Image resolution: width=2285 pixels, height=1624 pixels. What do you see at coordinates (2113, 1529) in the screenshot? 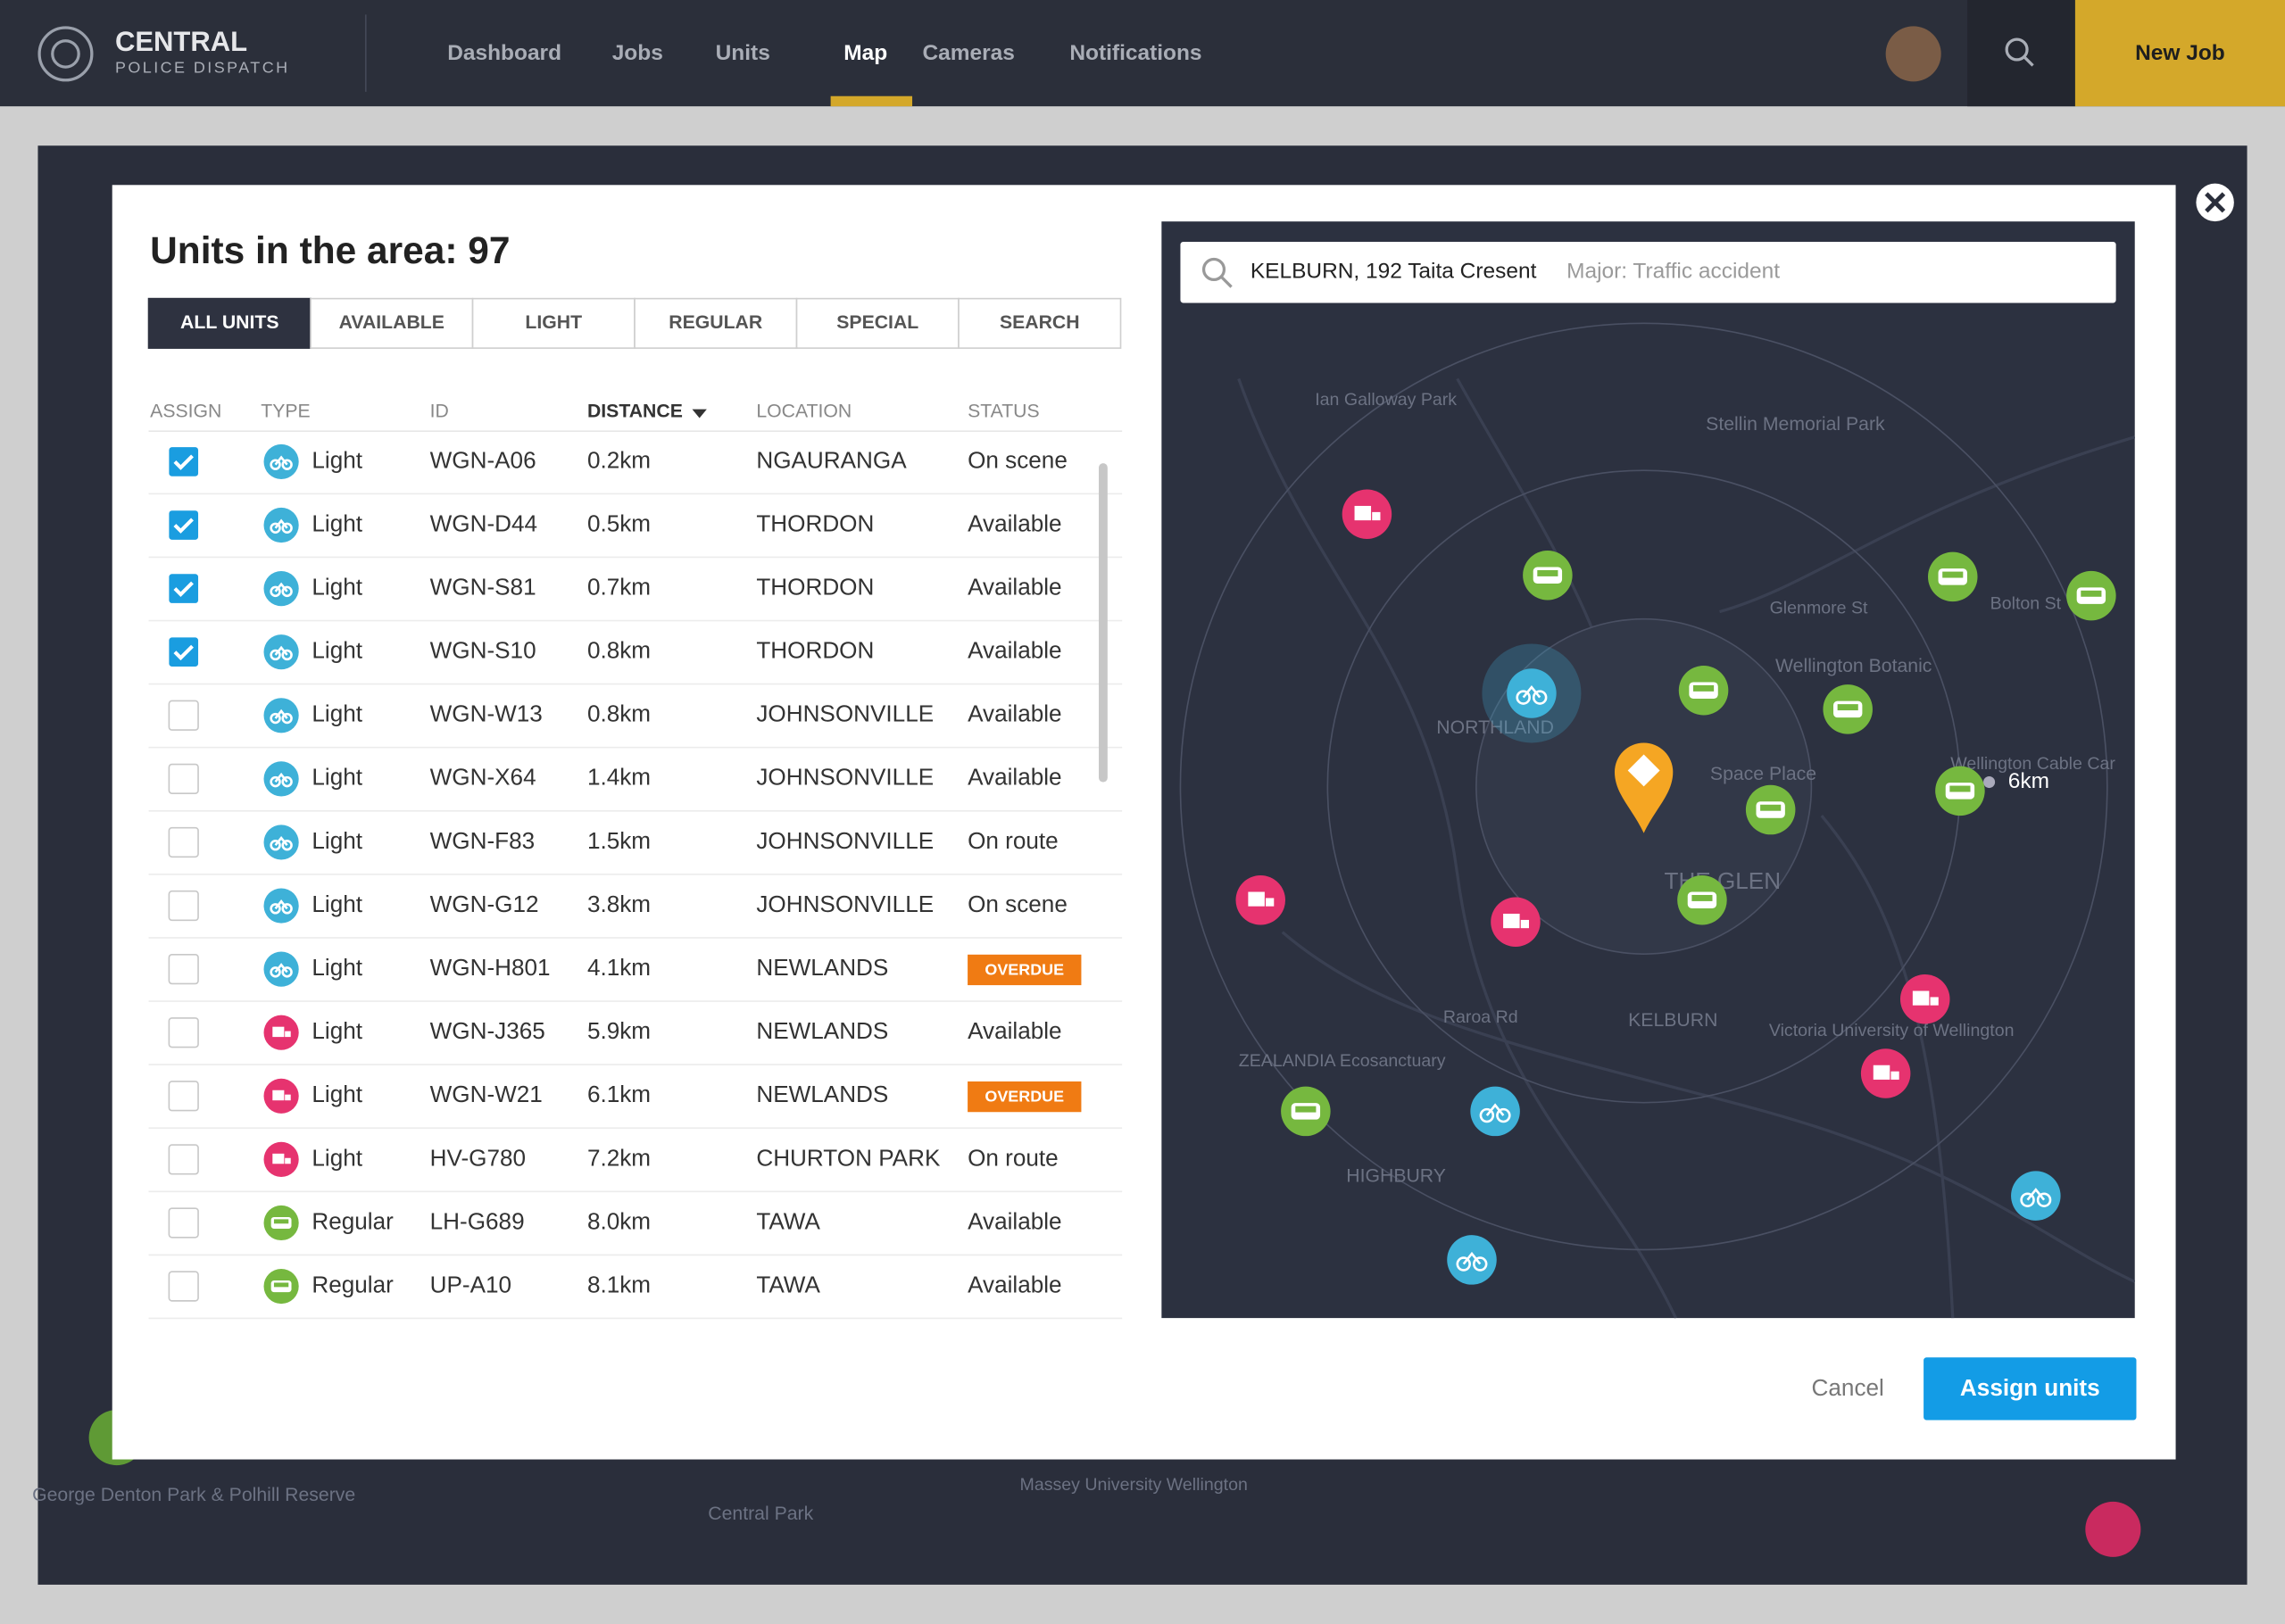
I see `map-marker` at bounding box center [2113, 1529].